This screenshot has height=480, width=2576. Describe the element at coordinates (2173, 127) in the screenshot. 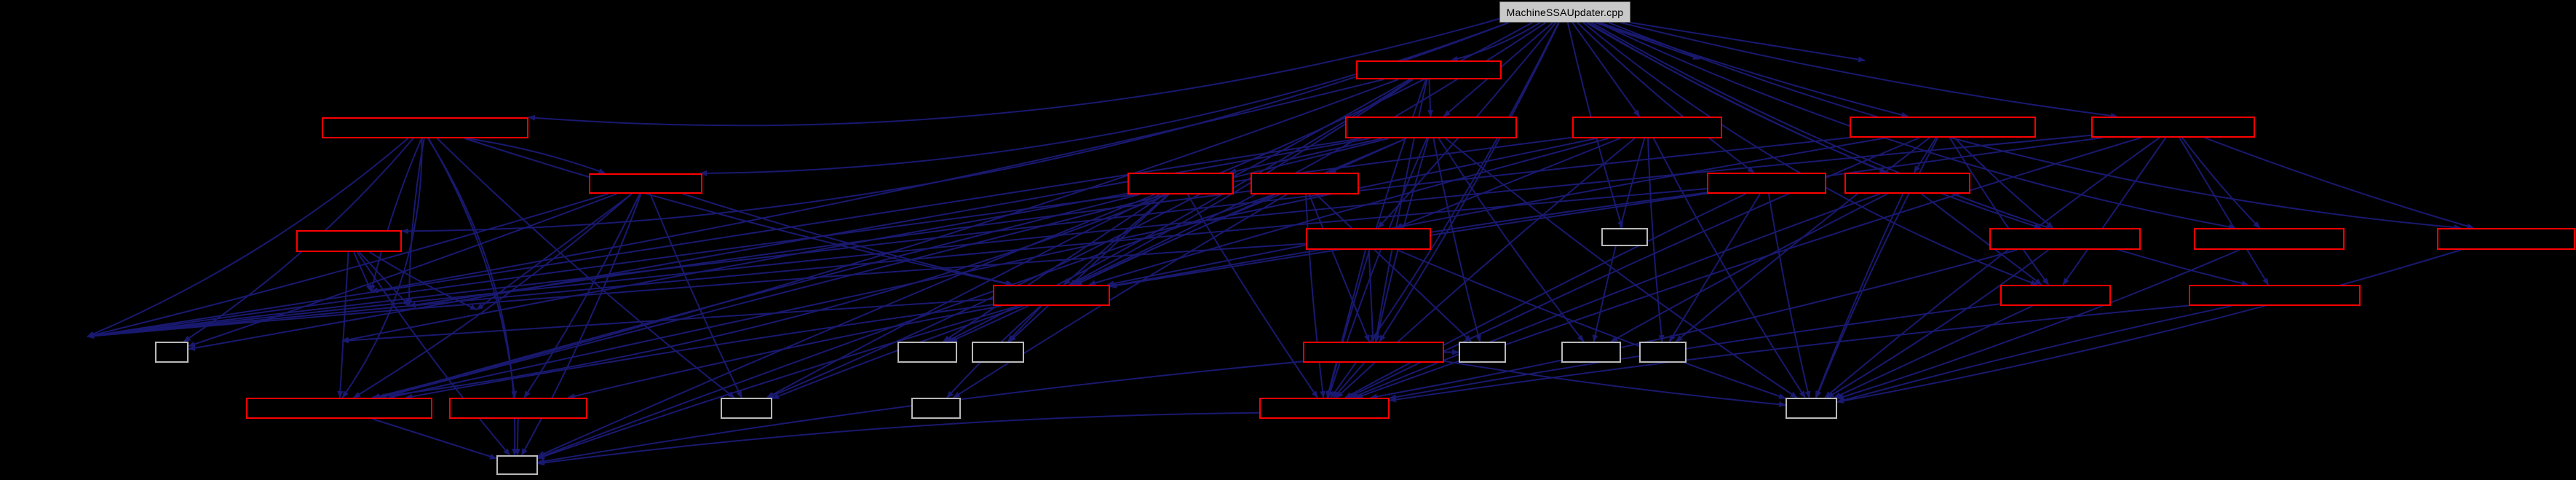

I see `graph-node-r6` at that location.